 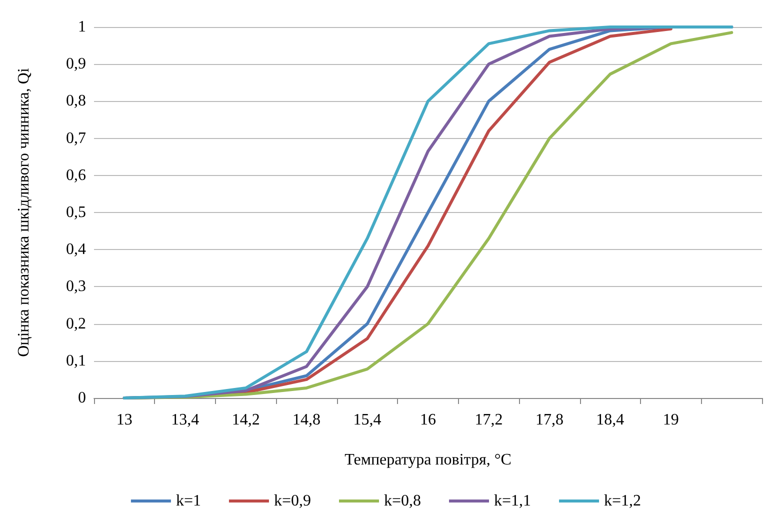 What do you see at coordinates (292, 501) in the screenshot?
I see `legend-label: k=0,9` at bounding box center [292, 501].